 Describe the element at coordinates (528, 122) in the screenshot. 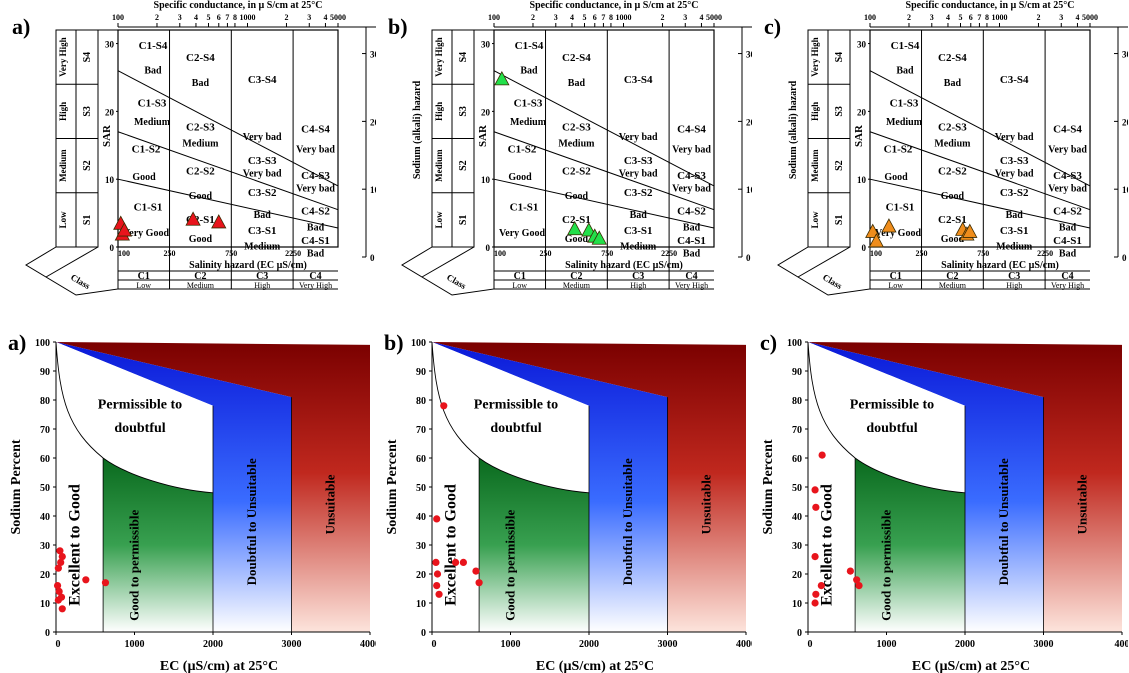

I see `zone-label: Medium` at that location.